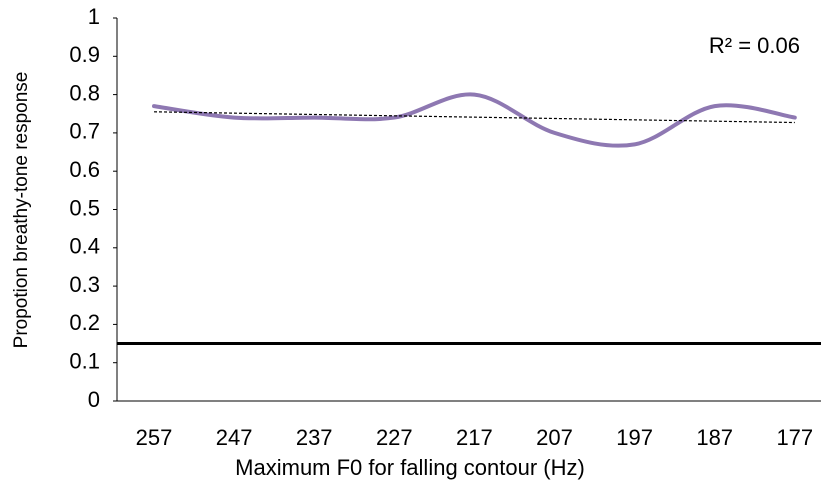  What do you see at coordinates (94, 399) in the screenshot?
I see `y-tick-label: 0` at bounding box center [94, 399].